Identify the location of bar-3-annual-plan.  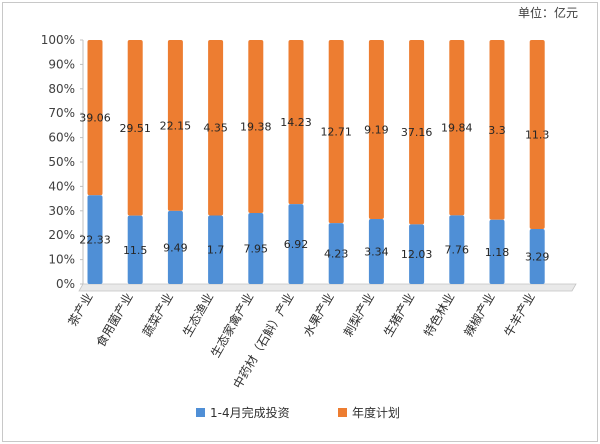
(175, 125).